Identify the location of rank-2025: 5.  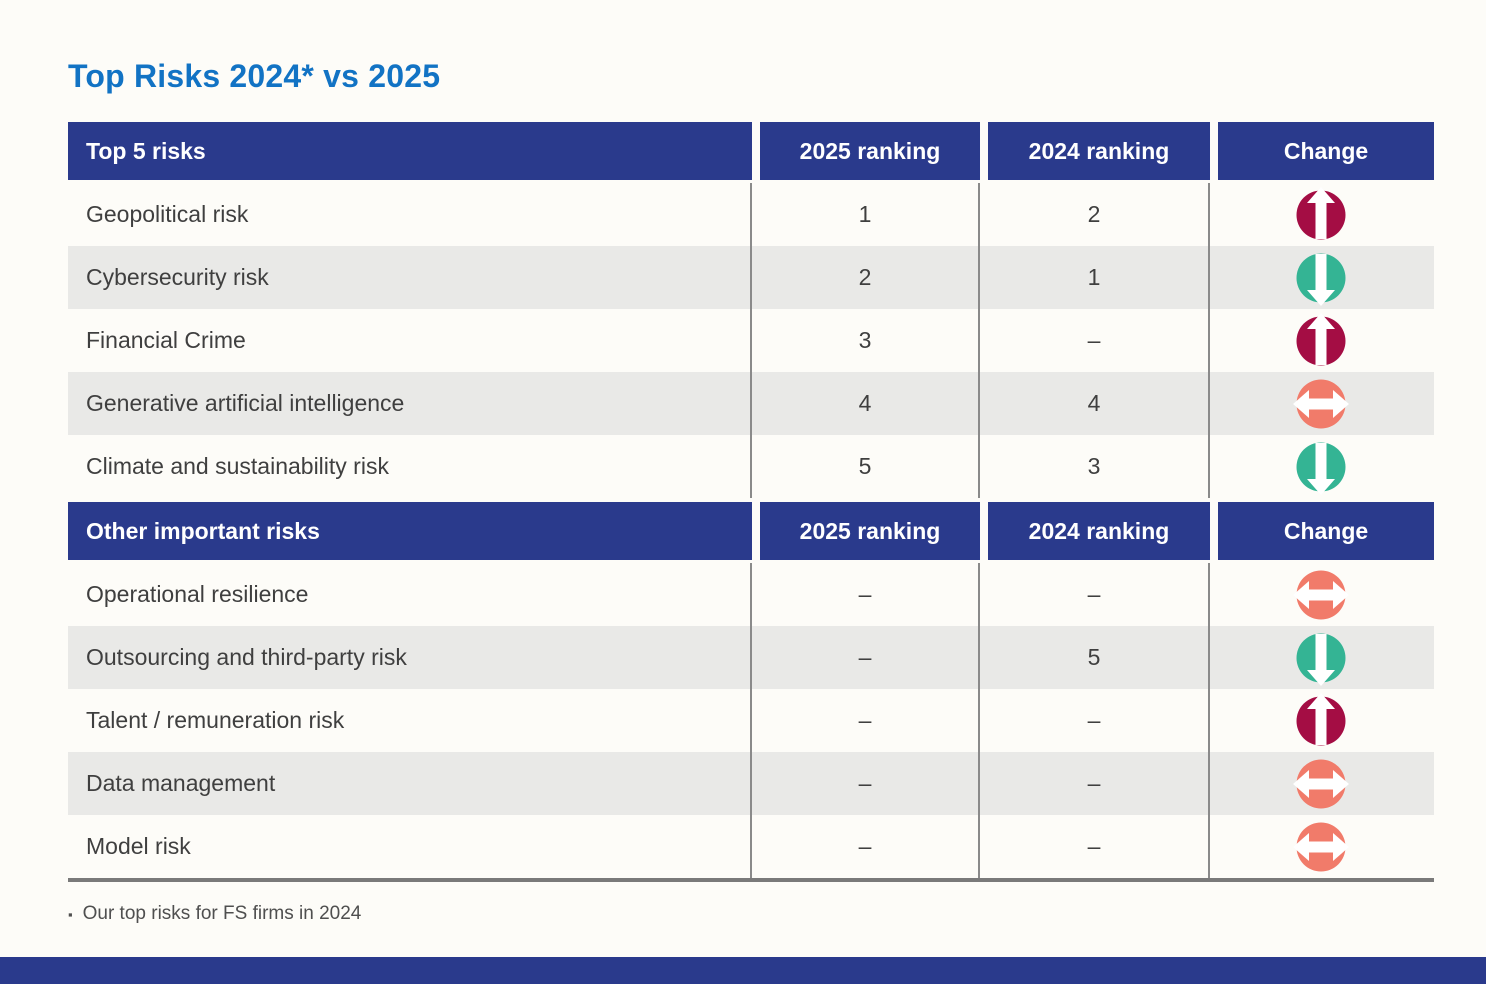
(866, 466).